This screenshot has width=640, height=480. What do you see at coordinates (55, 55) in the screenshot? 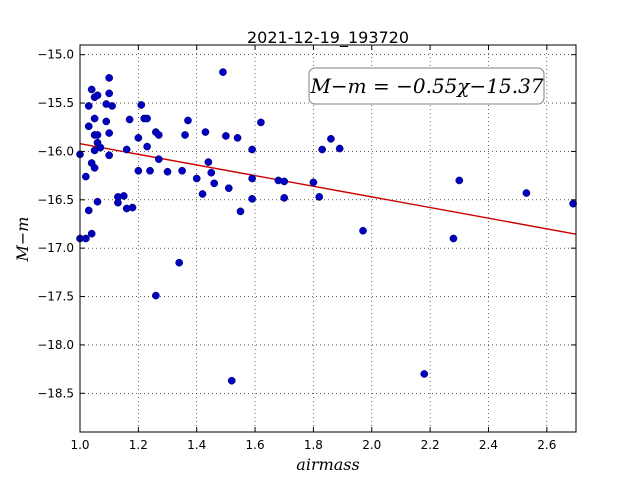
I see `y-tick-label: −15.0` at bounding box center [55, 55].